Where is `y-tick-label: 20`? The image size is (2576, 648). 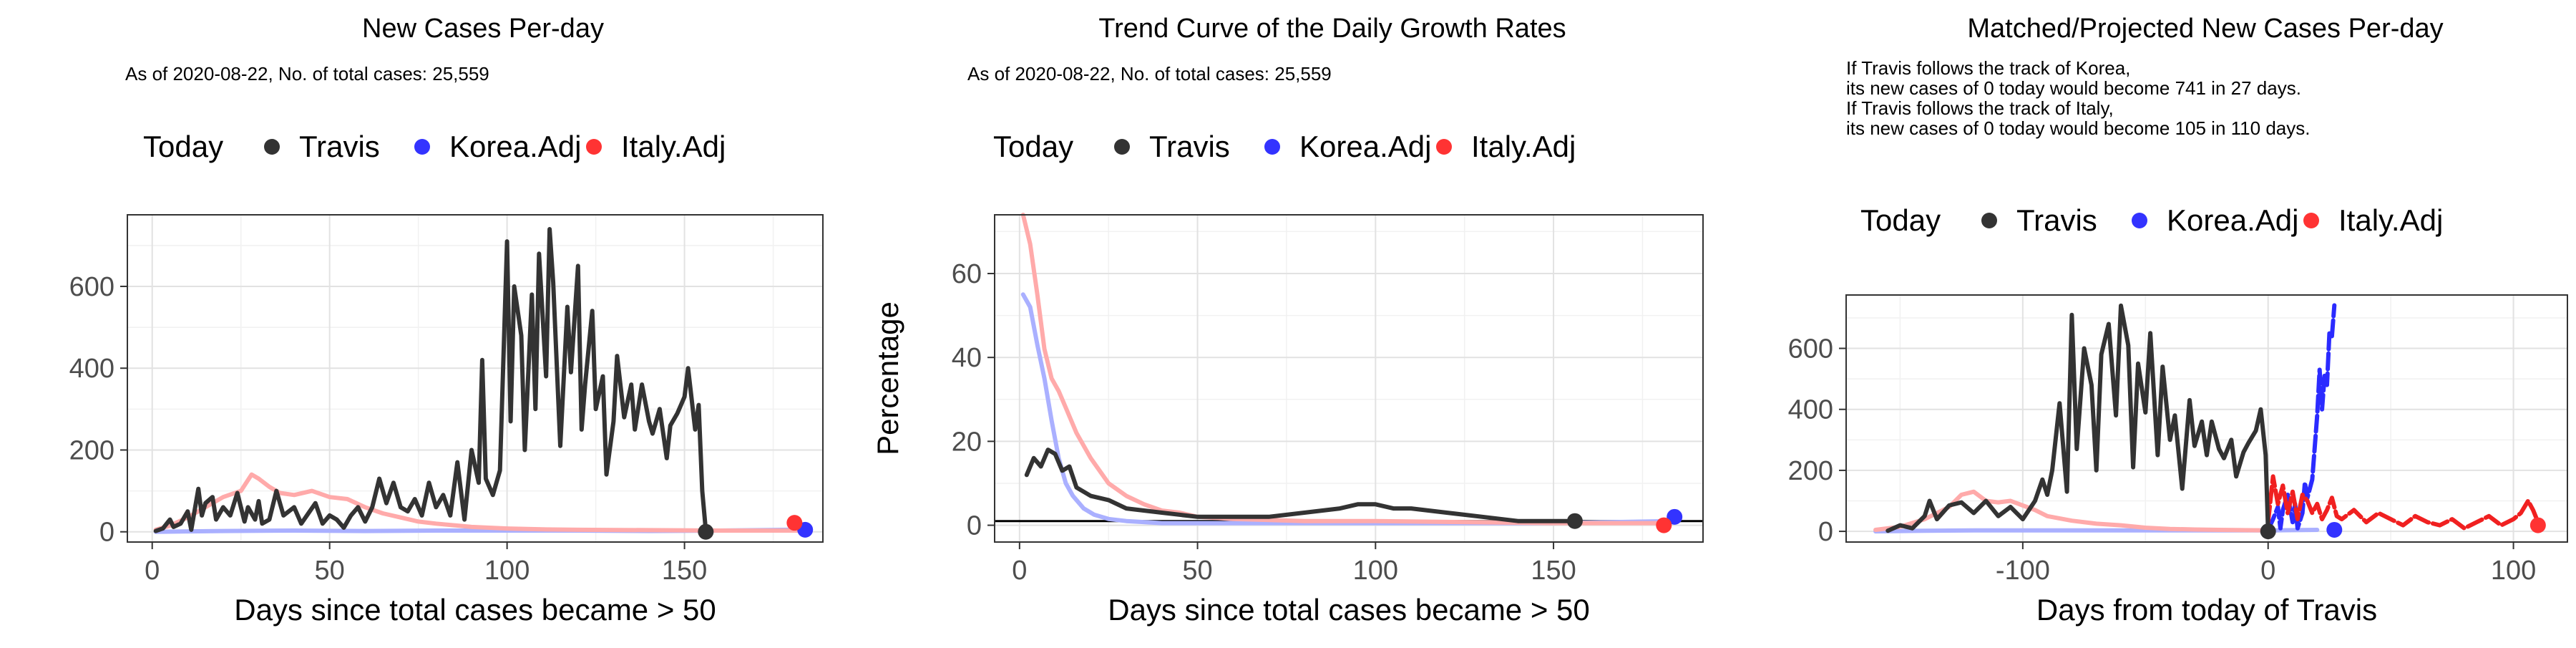 y-tick-label: 20 is located at coordinates (967, 442).